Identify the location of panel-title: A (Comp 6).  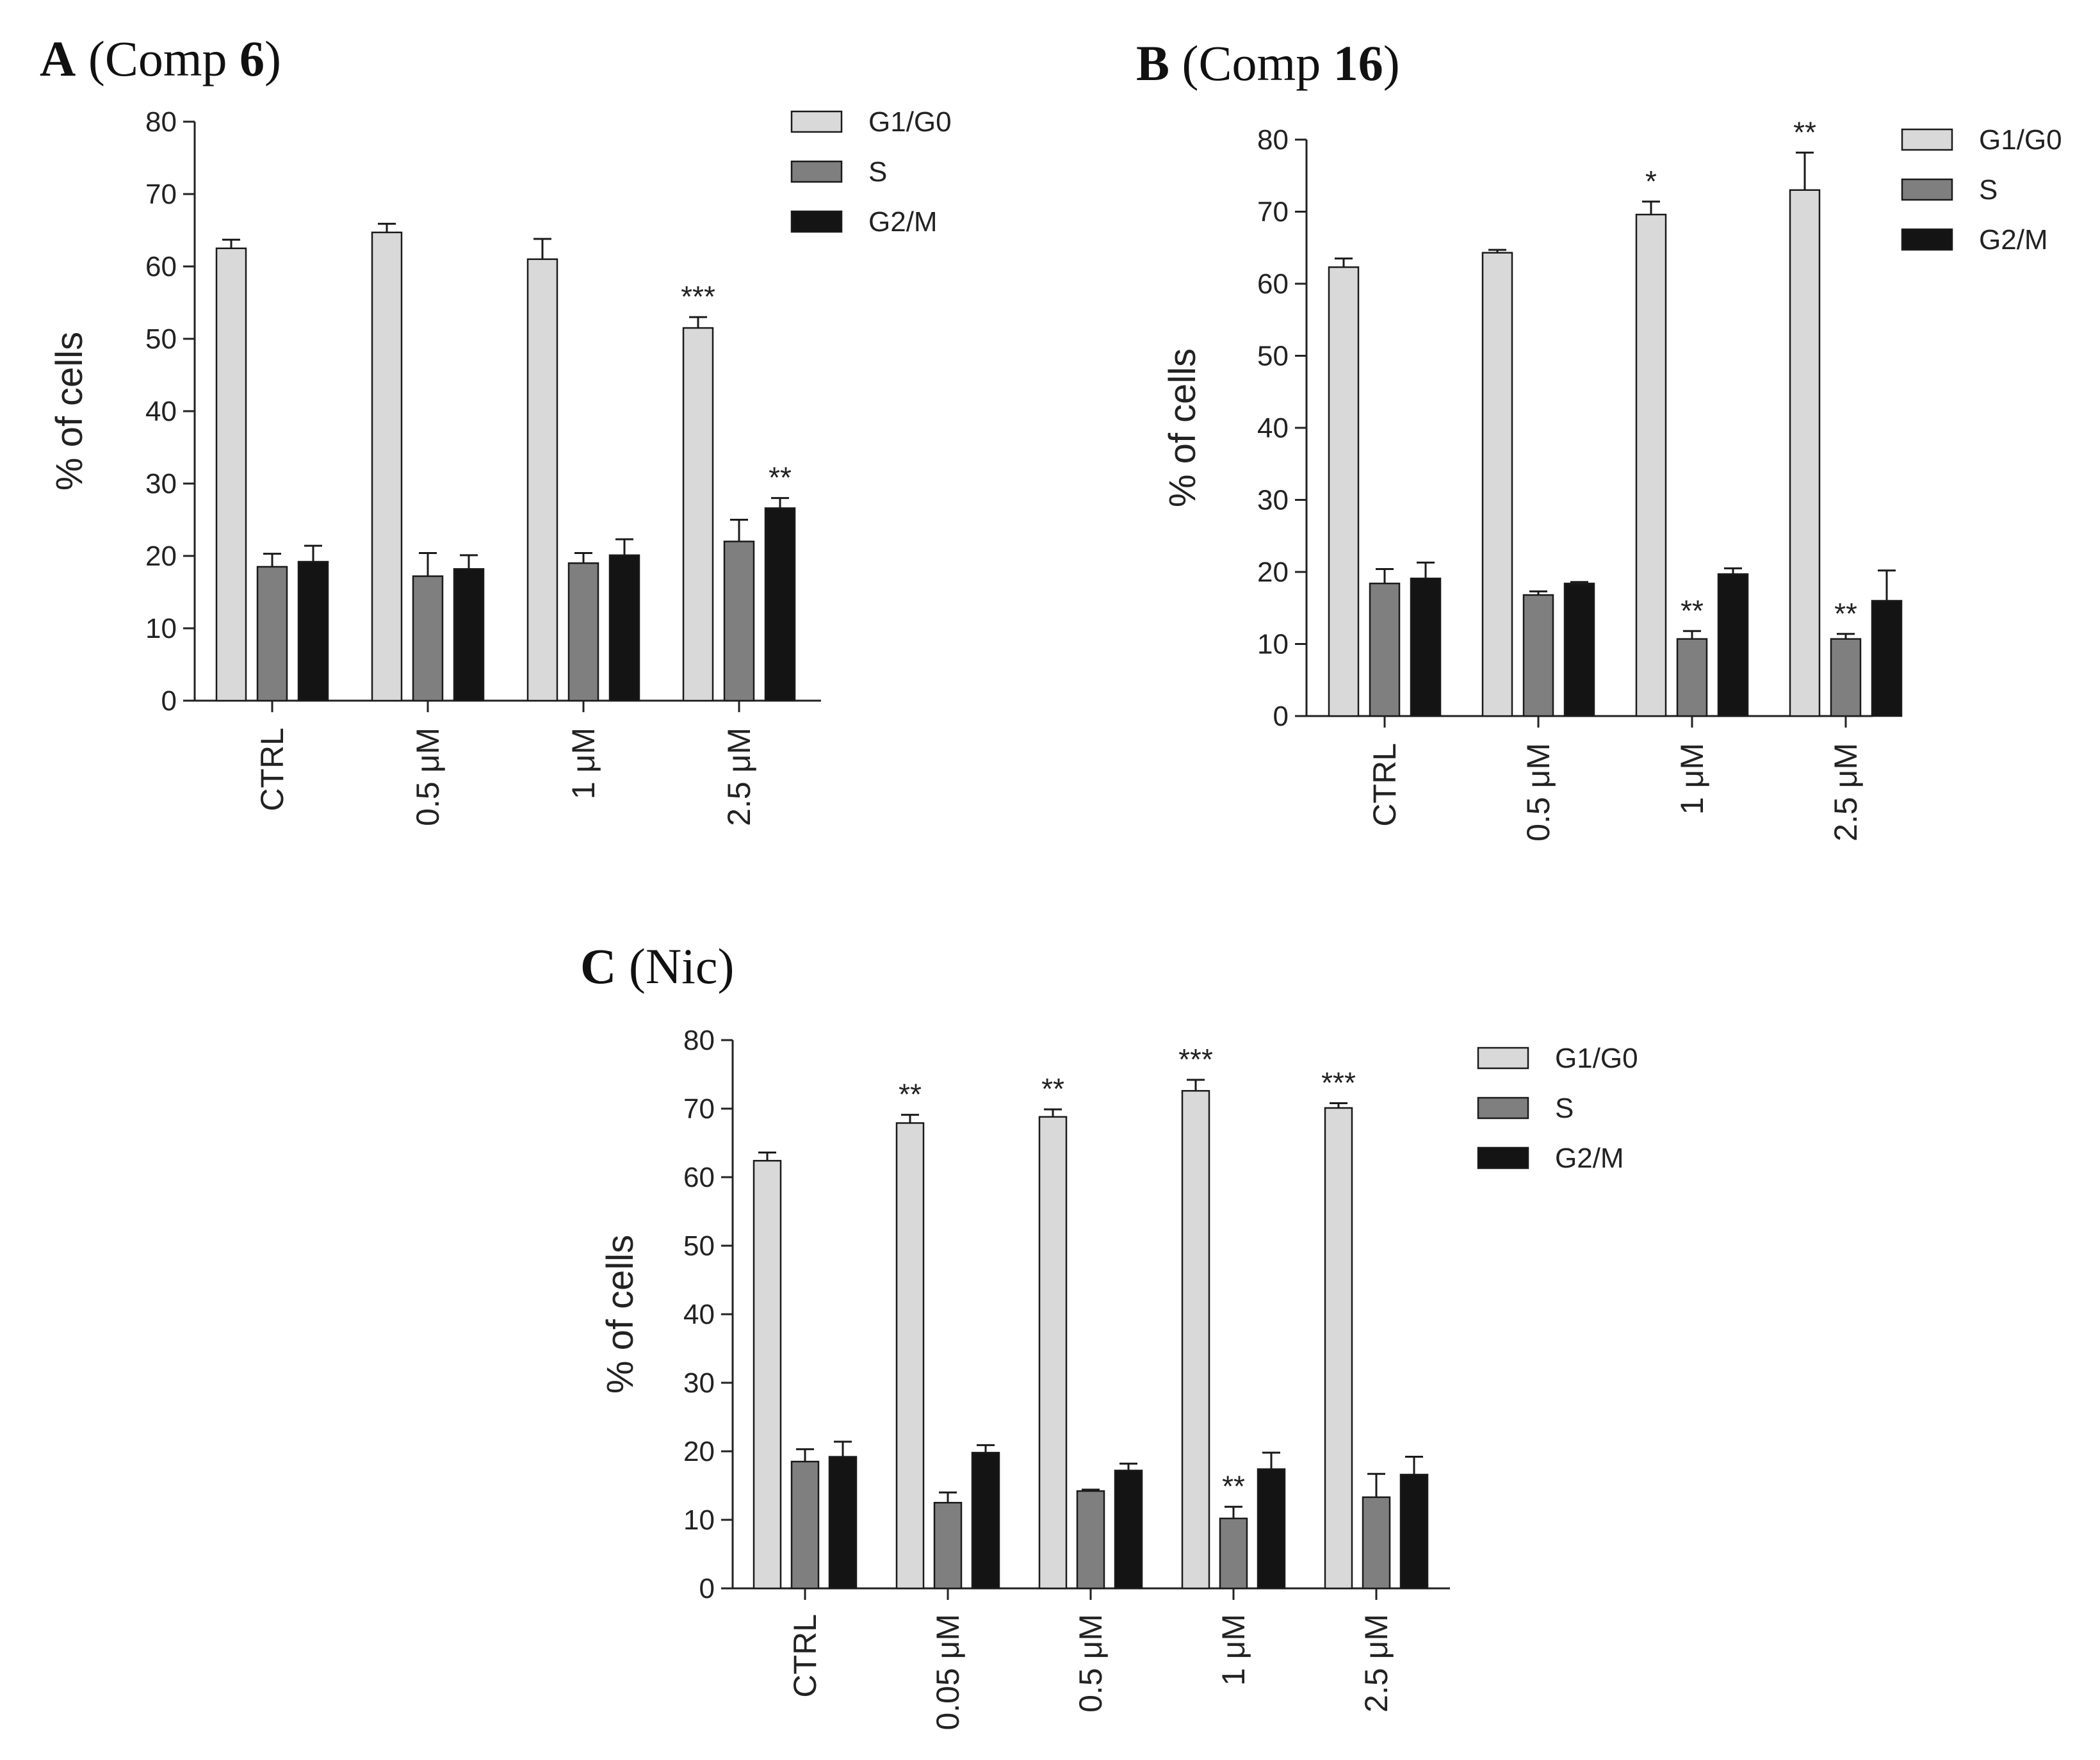
(160, 58).